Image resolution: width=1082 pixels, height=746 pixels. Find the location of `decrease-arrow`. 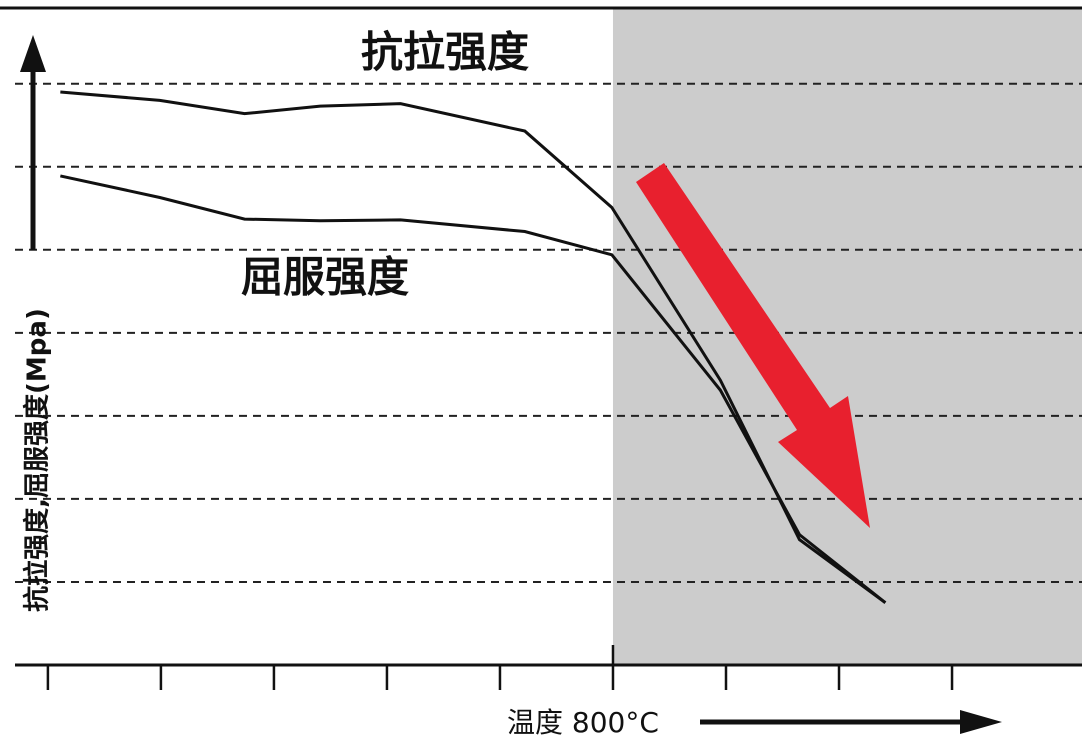

decrease-arrow is located at coordinates (753, 345).